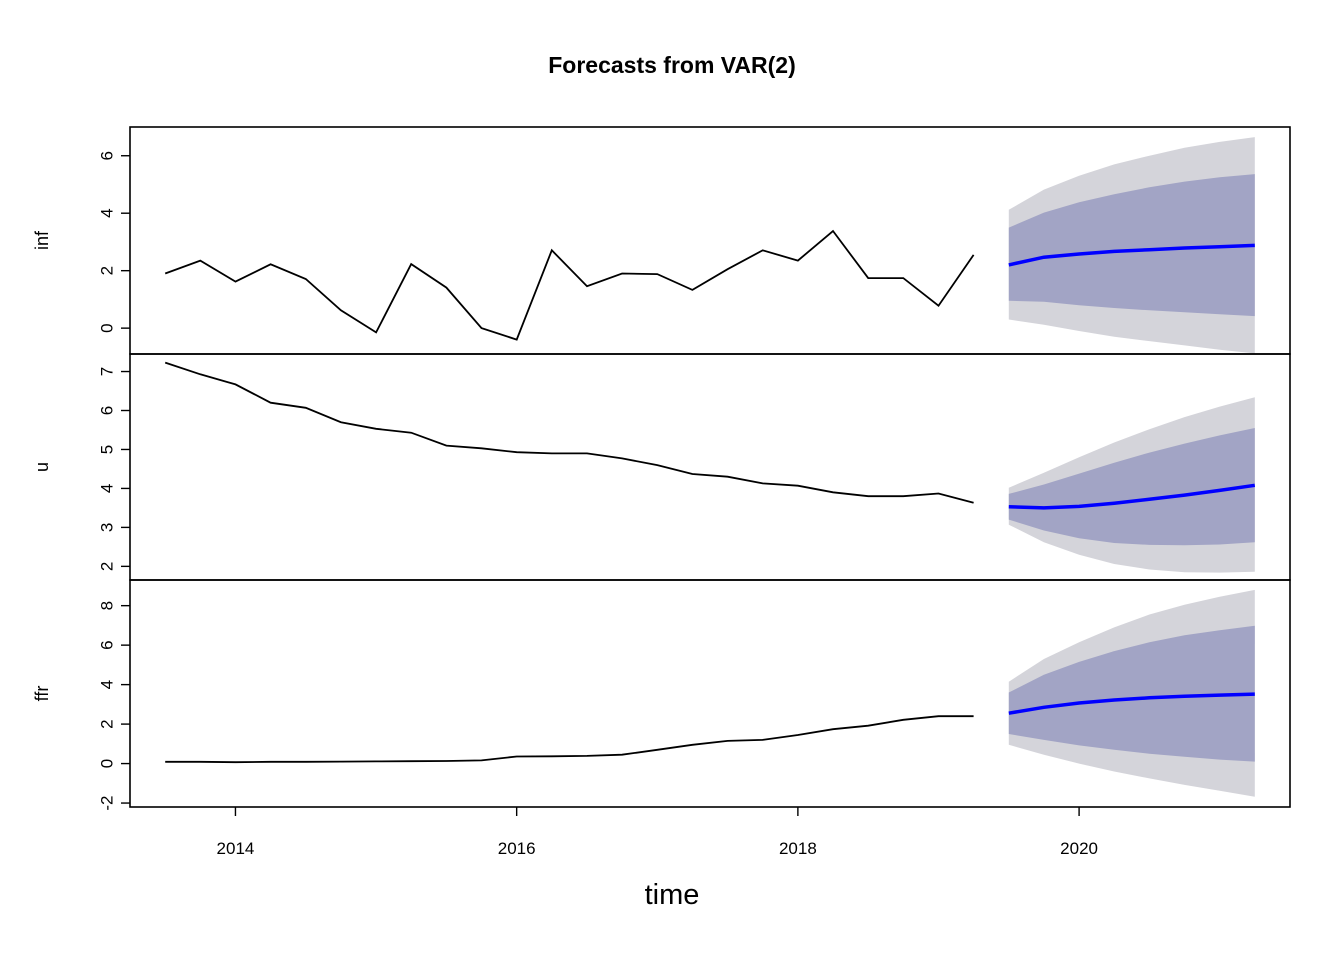 The width and height of the screenshot is (1344, 960). What do you see at coordinates (42, 240) in the screenshot?
I see `inf-axis-label: inf` at bounding box center [42, 240].